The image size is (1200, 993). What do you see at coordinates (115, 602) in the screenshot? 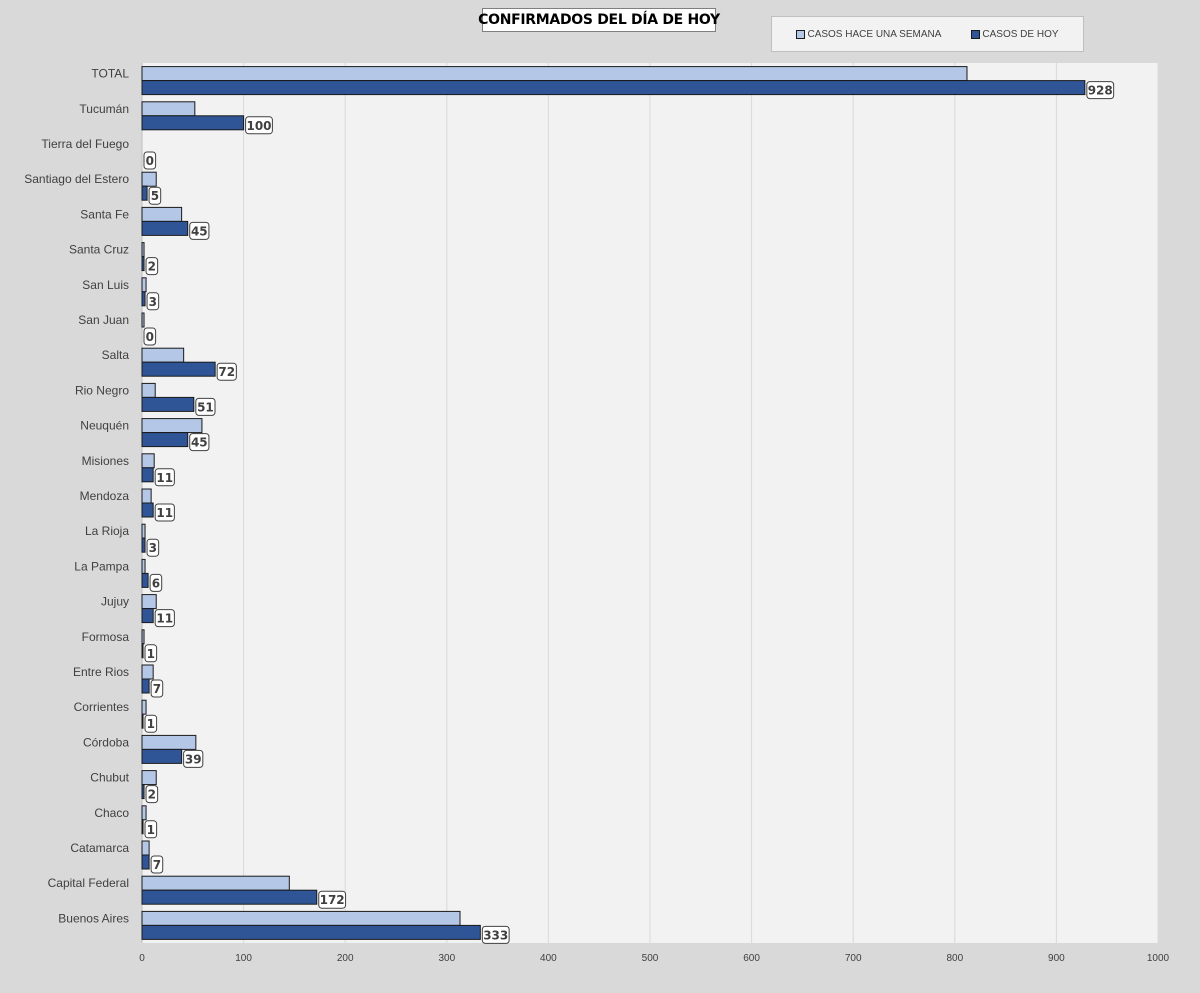
I see `category-label: Jujuy` at bounding box center [115, 602].